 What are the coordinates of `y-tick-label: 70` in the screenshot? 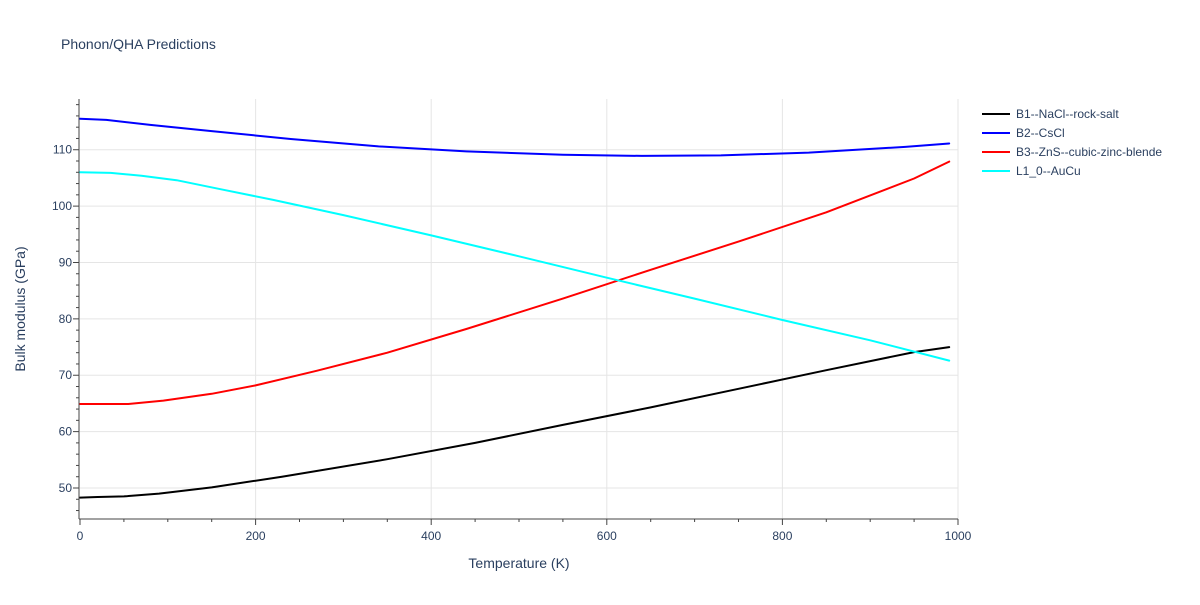 It's located at (66, 375).